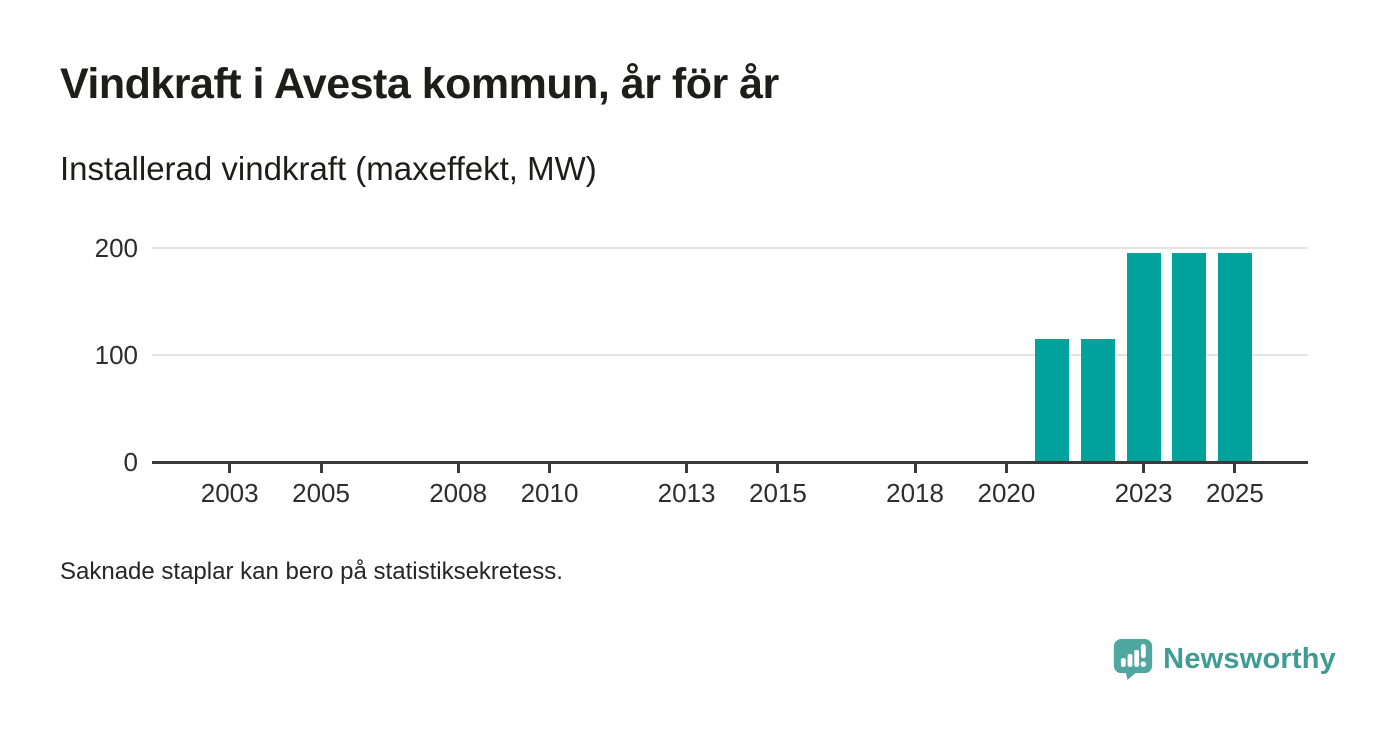 The width and height of the screenshot is (1400, 745). I want to click on bar-2025, so click(1234, 357).